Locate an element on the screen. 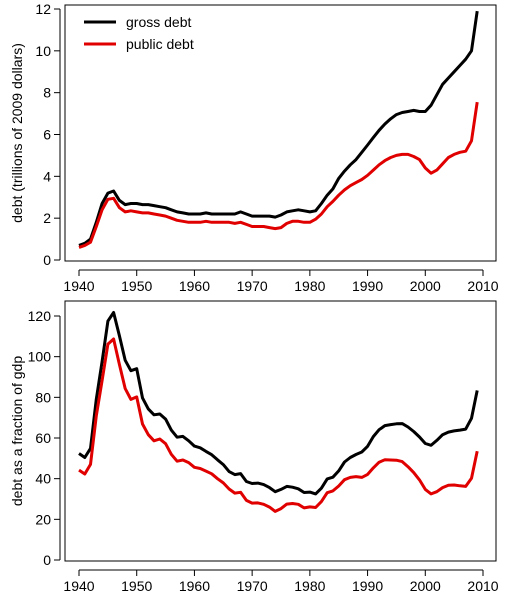 The width and height of the screenshot is (514, 600). legend-label-public-debt: public debt is located at coordinates (160, 44).